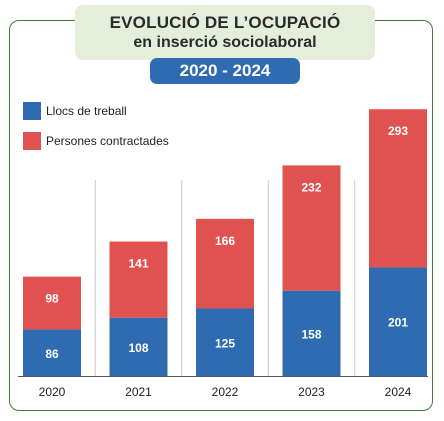 This screenshot has height=421, width=444. Describe the element at coordinates (52, 392) in the screenshot. I see `x-tick-label-2020: 2020` at that location.